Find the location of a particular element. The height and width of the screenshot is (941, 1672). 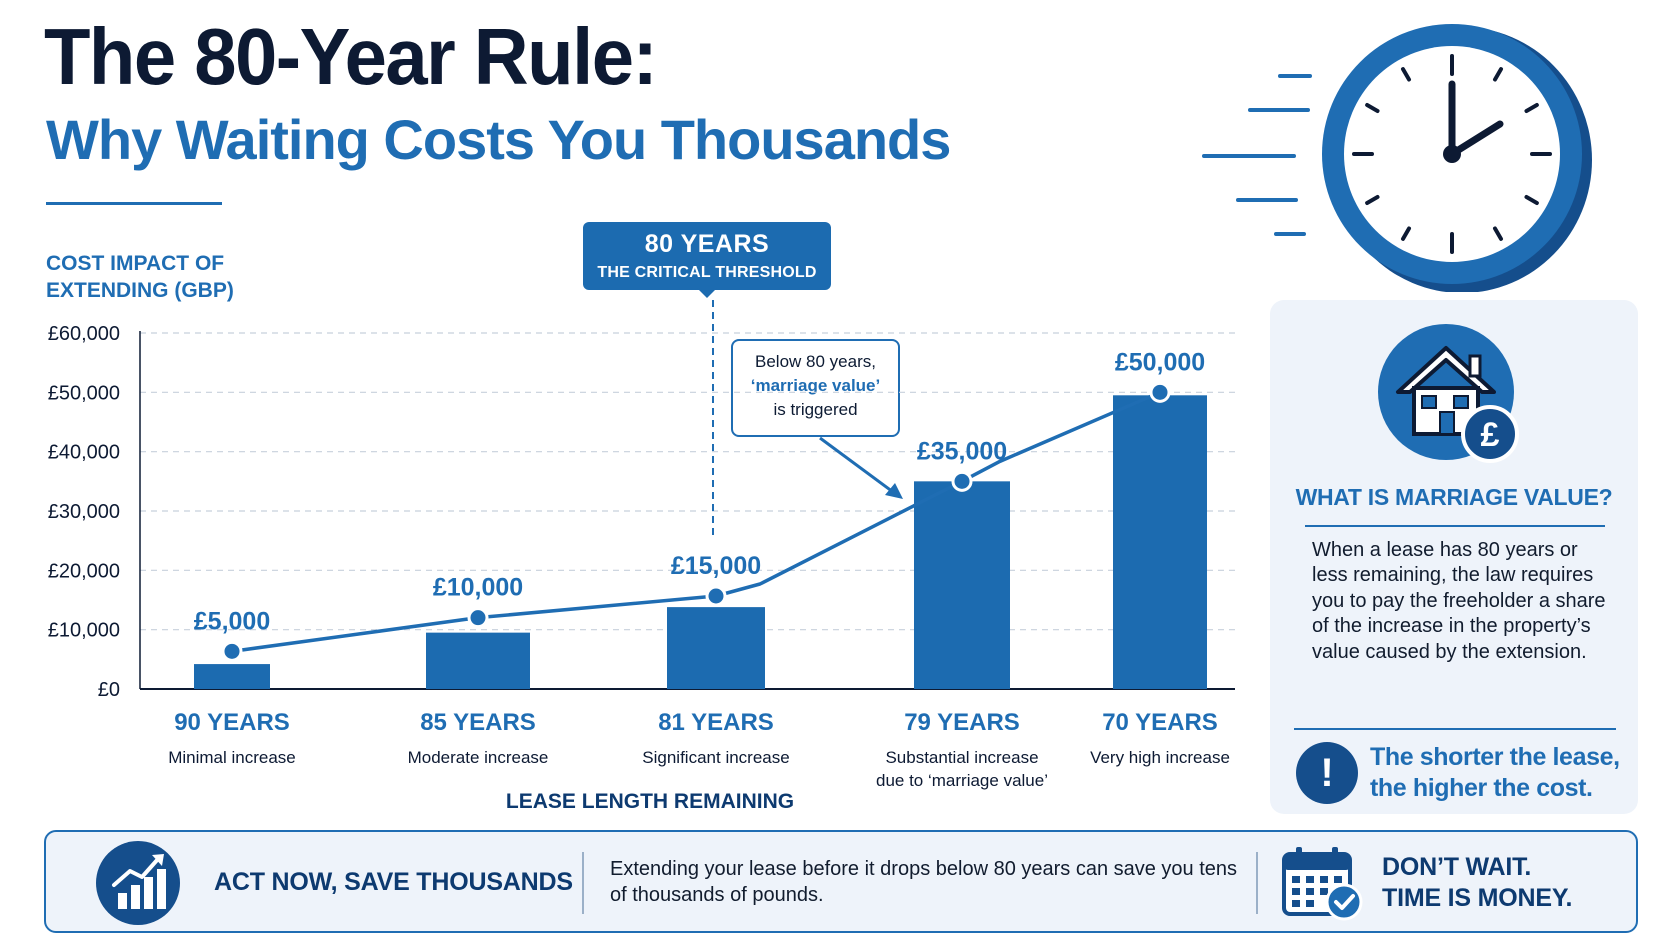

footer-cta: ACT NOW, SAVE THOUSANDS is located at coordinates (393, 882).